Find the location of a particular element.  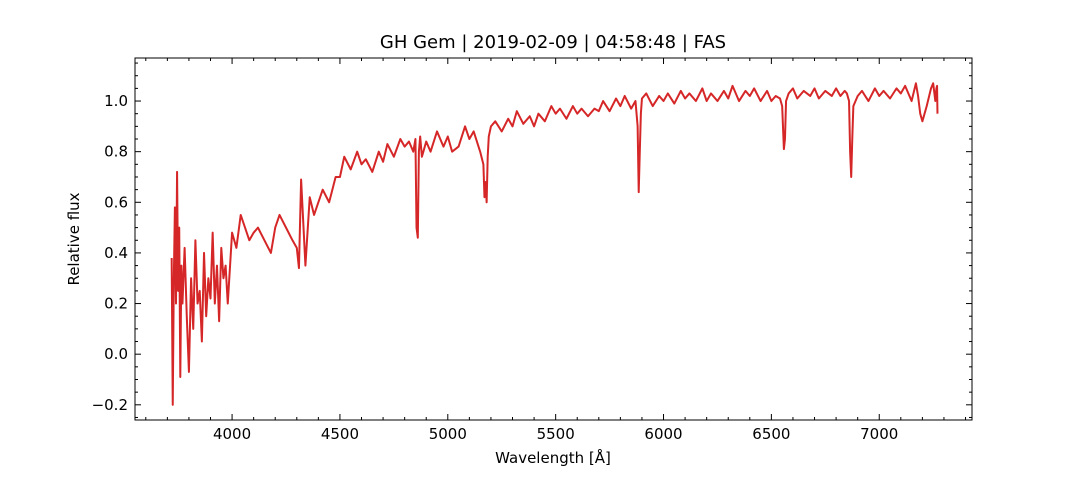

x-tick-label: 6500 is located at coordinates (771, 434).